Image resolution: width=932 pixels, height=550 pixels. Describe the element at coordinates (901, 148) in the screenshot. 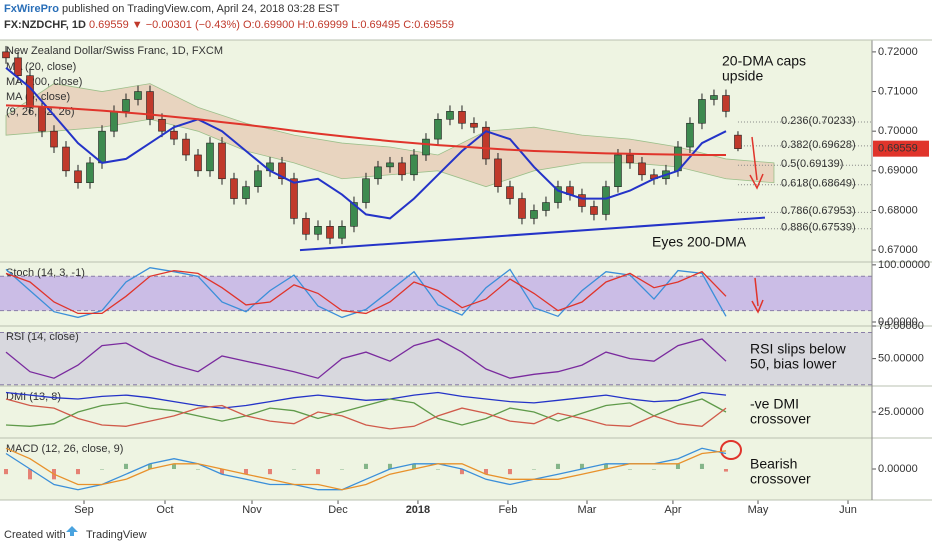

I see `price-tag` at that location.